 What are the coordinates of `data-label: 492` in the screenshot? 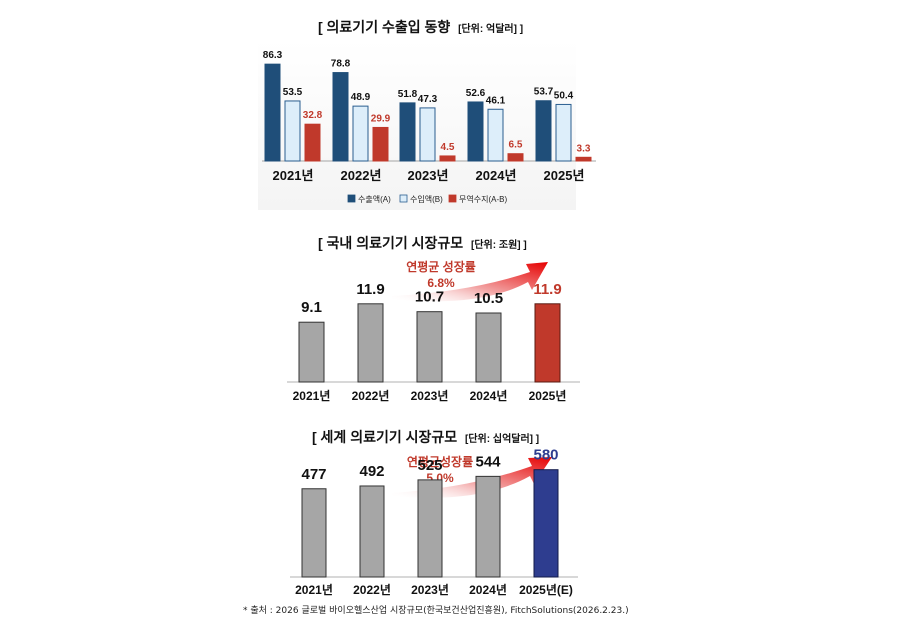 It's located at (371, 471).